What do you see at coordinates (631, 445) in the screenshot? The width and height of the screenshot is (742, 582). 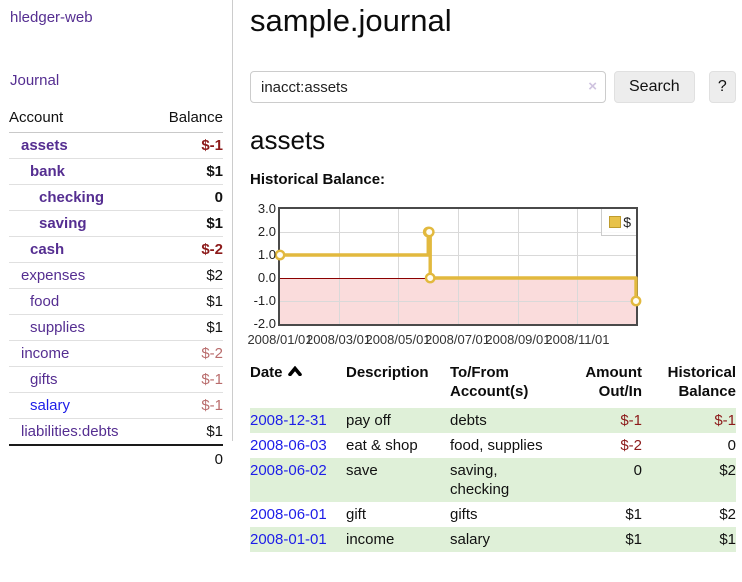 I see `transaction-amount: $-2` at bounding box center [631, 445].